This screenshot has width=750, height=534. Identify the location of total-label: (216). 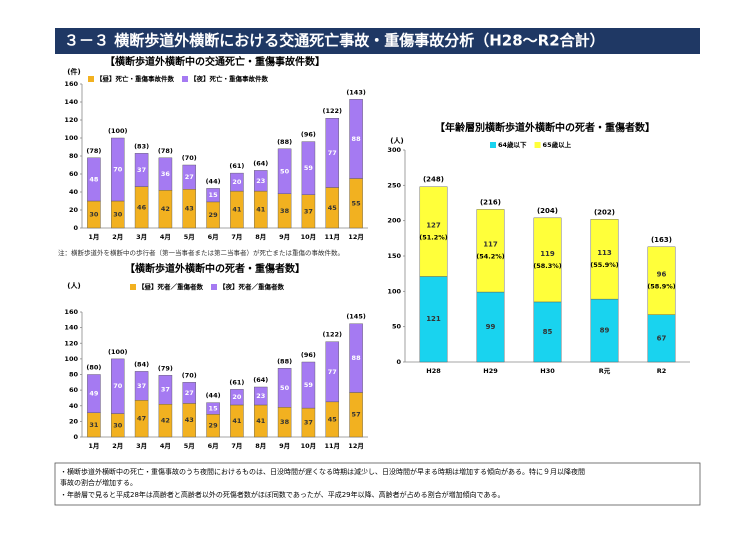
(490, 202).